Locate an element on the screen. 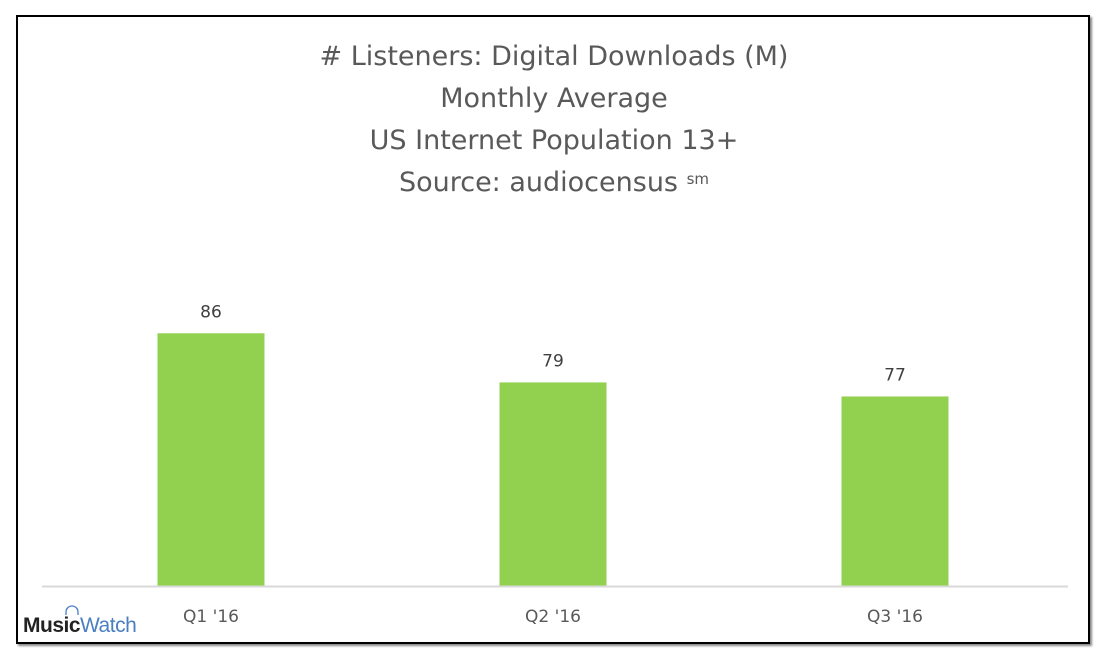 Image resolution: width=1108 pixels, height=661 pixels. title-superscript: sm is located at coordinates (698, 179).